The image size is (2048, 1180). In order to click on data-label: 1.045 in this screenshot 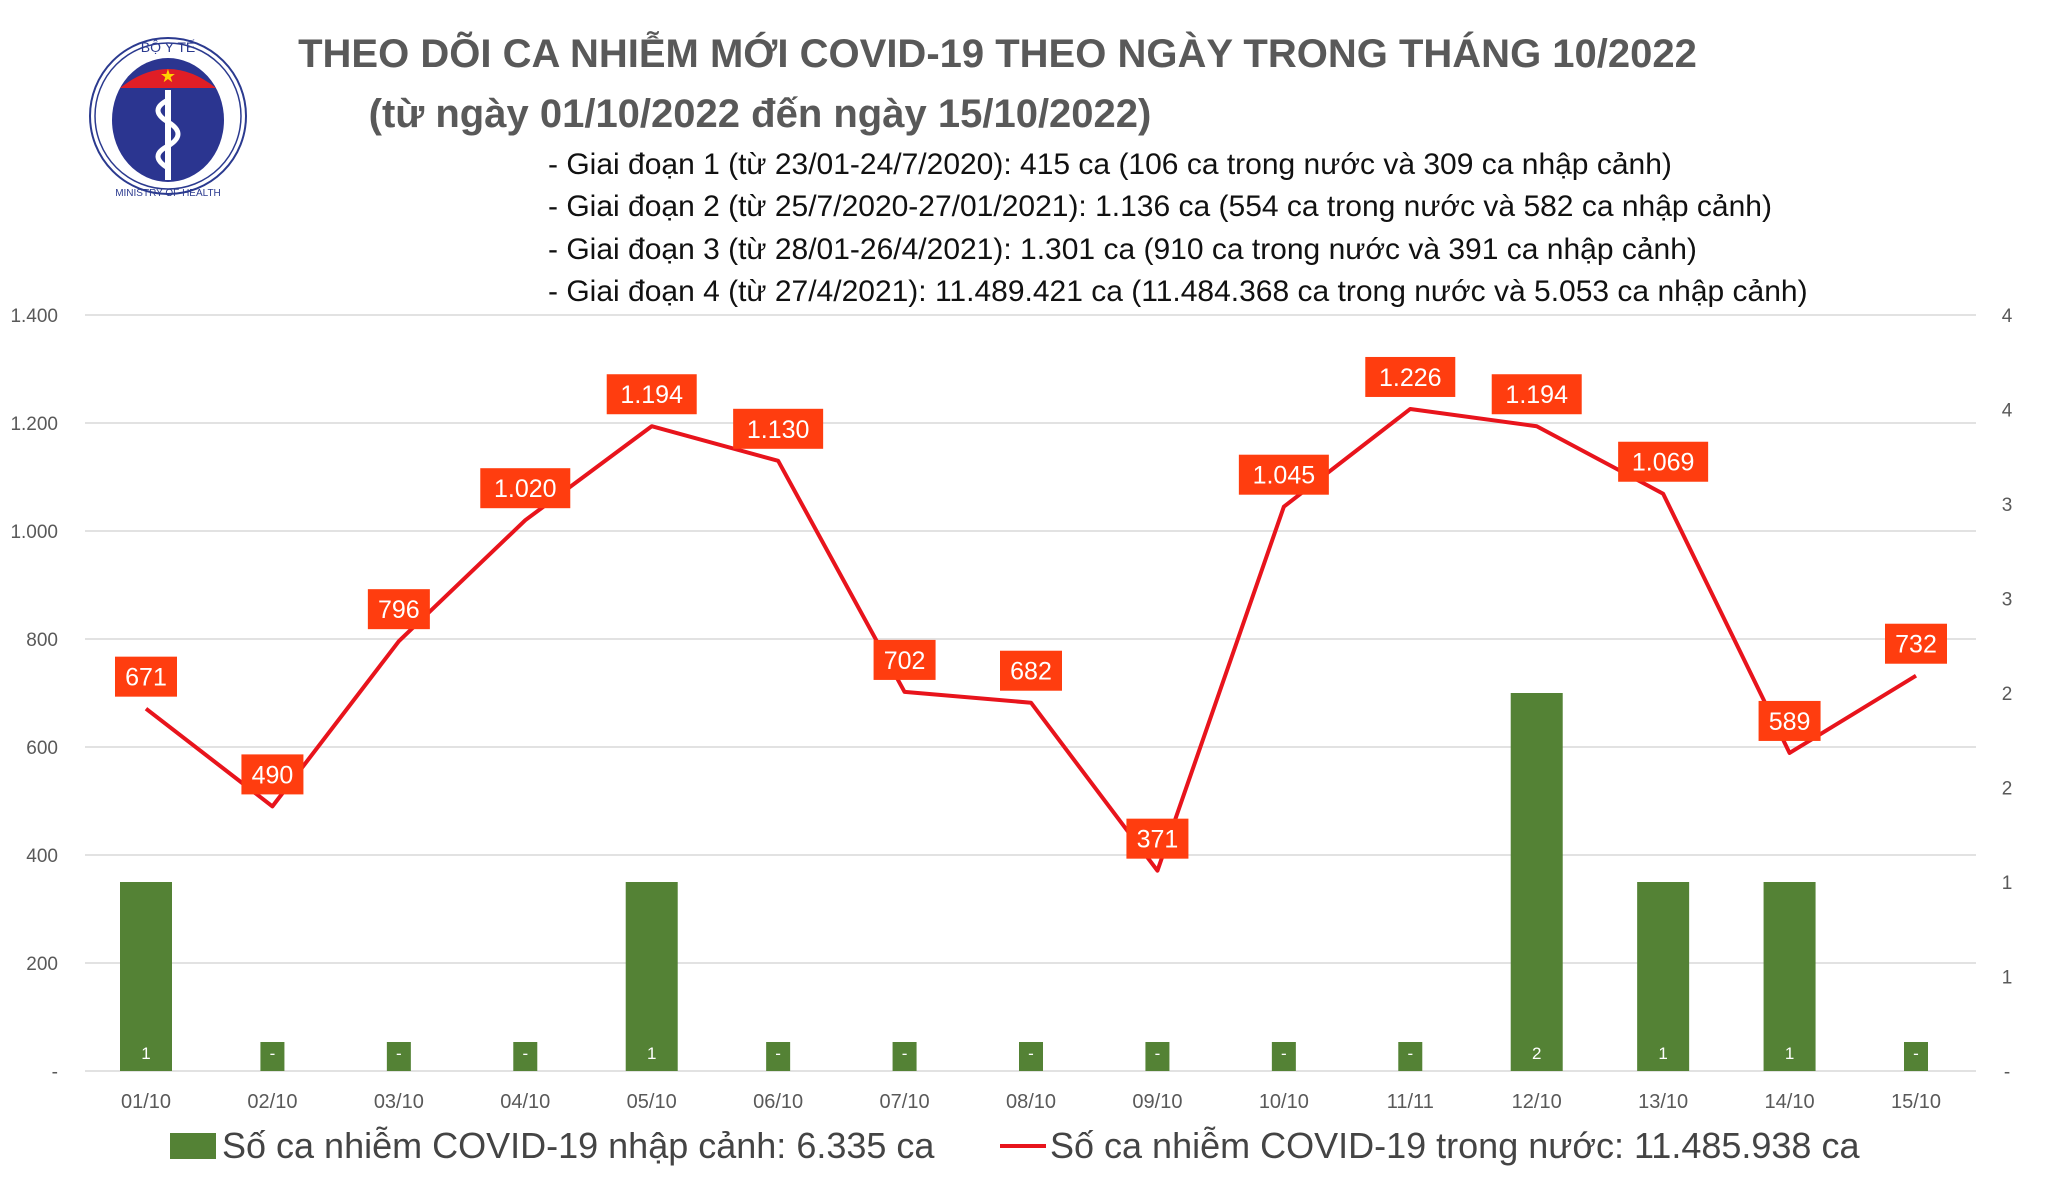, I will do `click(1284, 476)`.